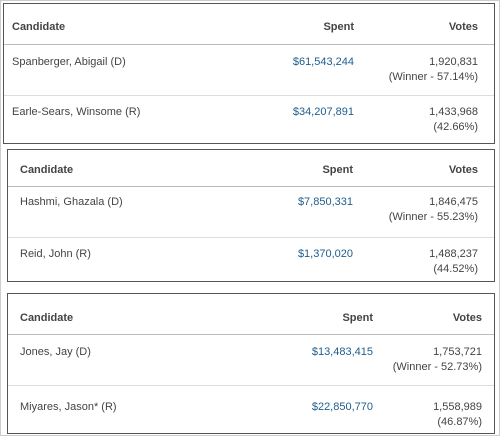 This screenshot has width=500, height=436. I want to click on votes: 1,558,989, so click(457, 407).